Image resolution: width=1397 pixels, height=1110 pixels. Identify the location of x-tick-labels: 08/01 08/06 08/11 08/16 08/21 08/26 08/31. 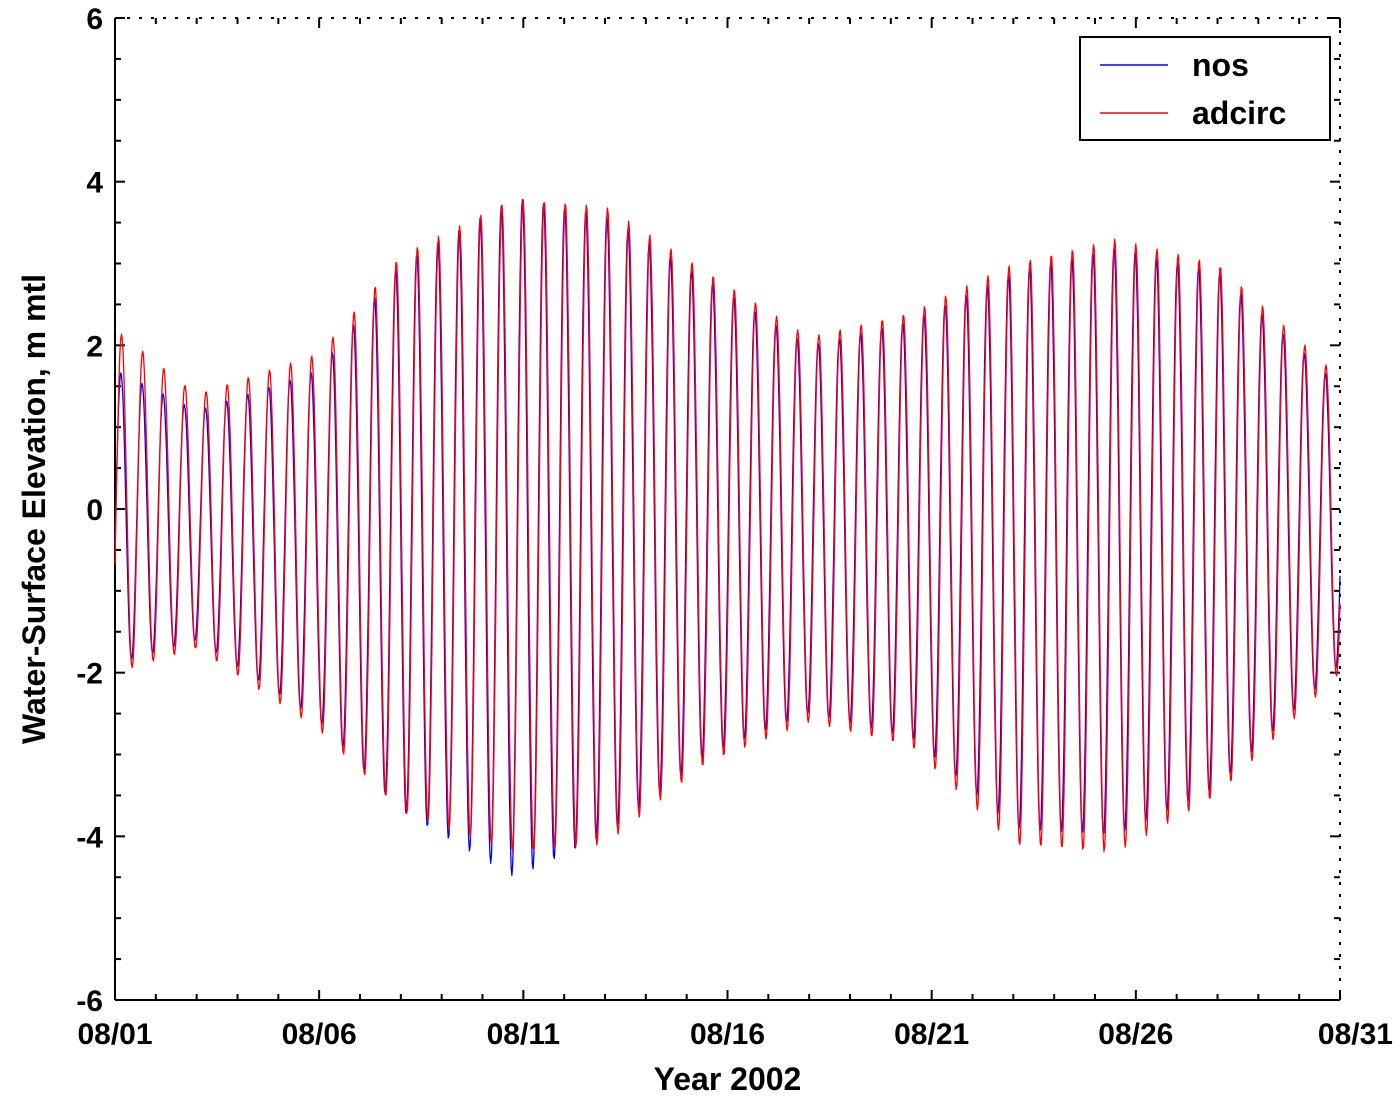
(735, 1034).